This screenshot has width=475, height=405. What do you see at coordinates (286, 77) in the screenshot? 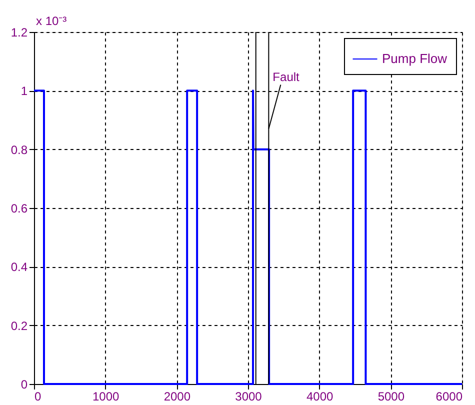
I see `annotation: Fault` at bounding box center [286, 77].